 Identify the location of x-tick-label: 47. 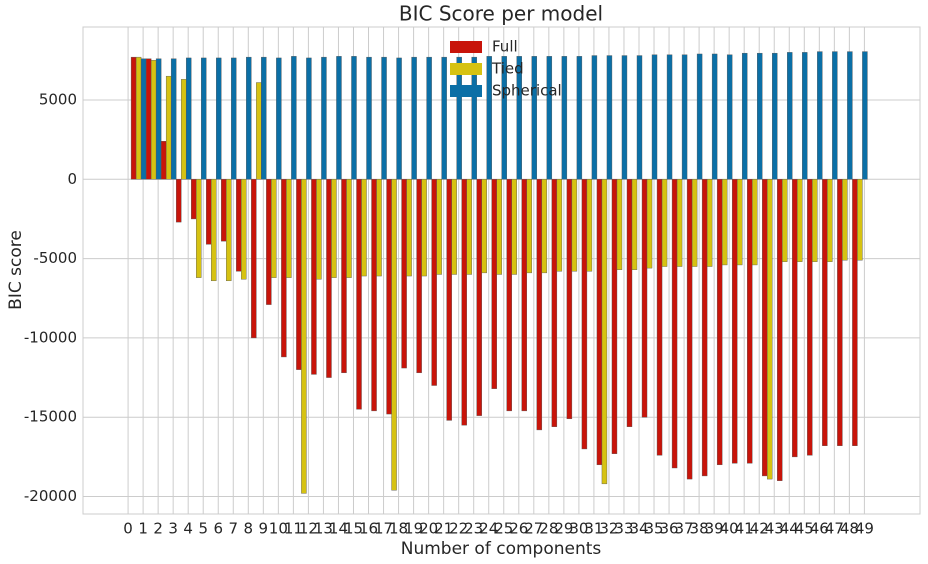
(834, 529).